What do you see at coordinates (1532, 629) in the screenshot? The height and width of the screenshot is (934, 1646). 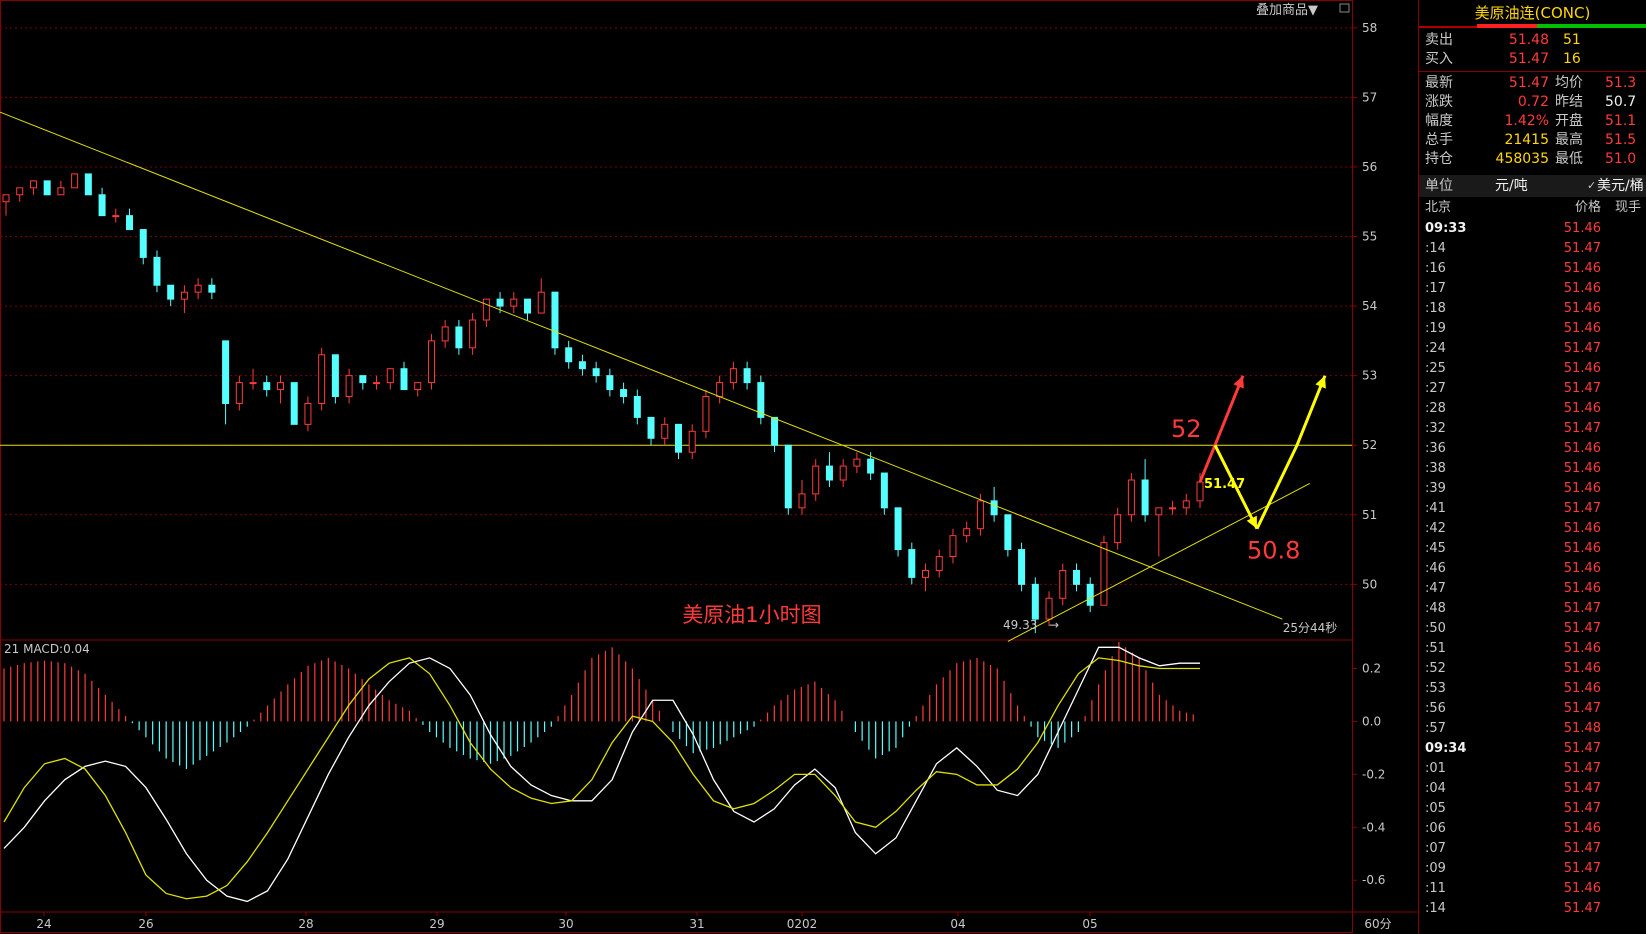 I see `tick-row: :50 51.47` at bounding box center [1532, 629].